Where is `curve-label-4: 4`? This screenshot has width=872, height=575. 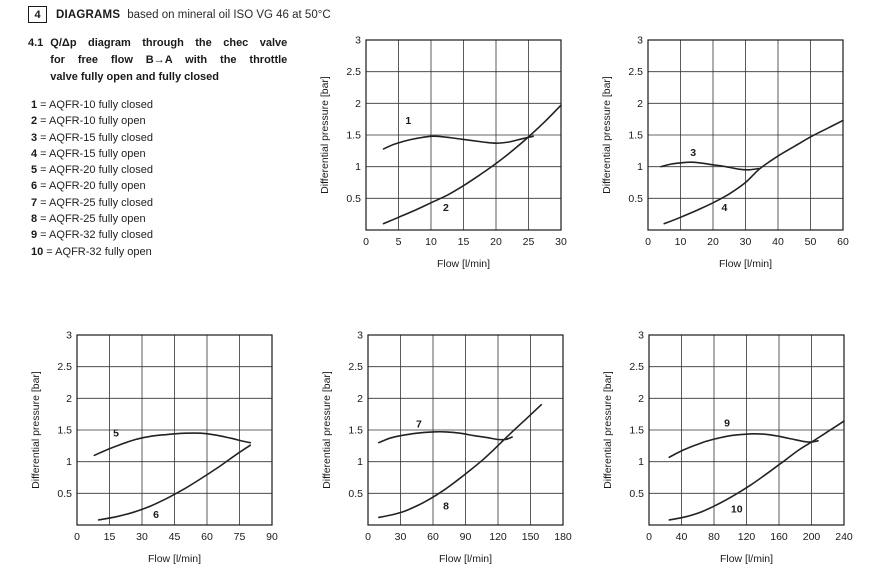 curve-label-4: 4 is located at coordinates (724, 208).